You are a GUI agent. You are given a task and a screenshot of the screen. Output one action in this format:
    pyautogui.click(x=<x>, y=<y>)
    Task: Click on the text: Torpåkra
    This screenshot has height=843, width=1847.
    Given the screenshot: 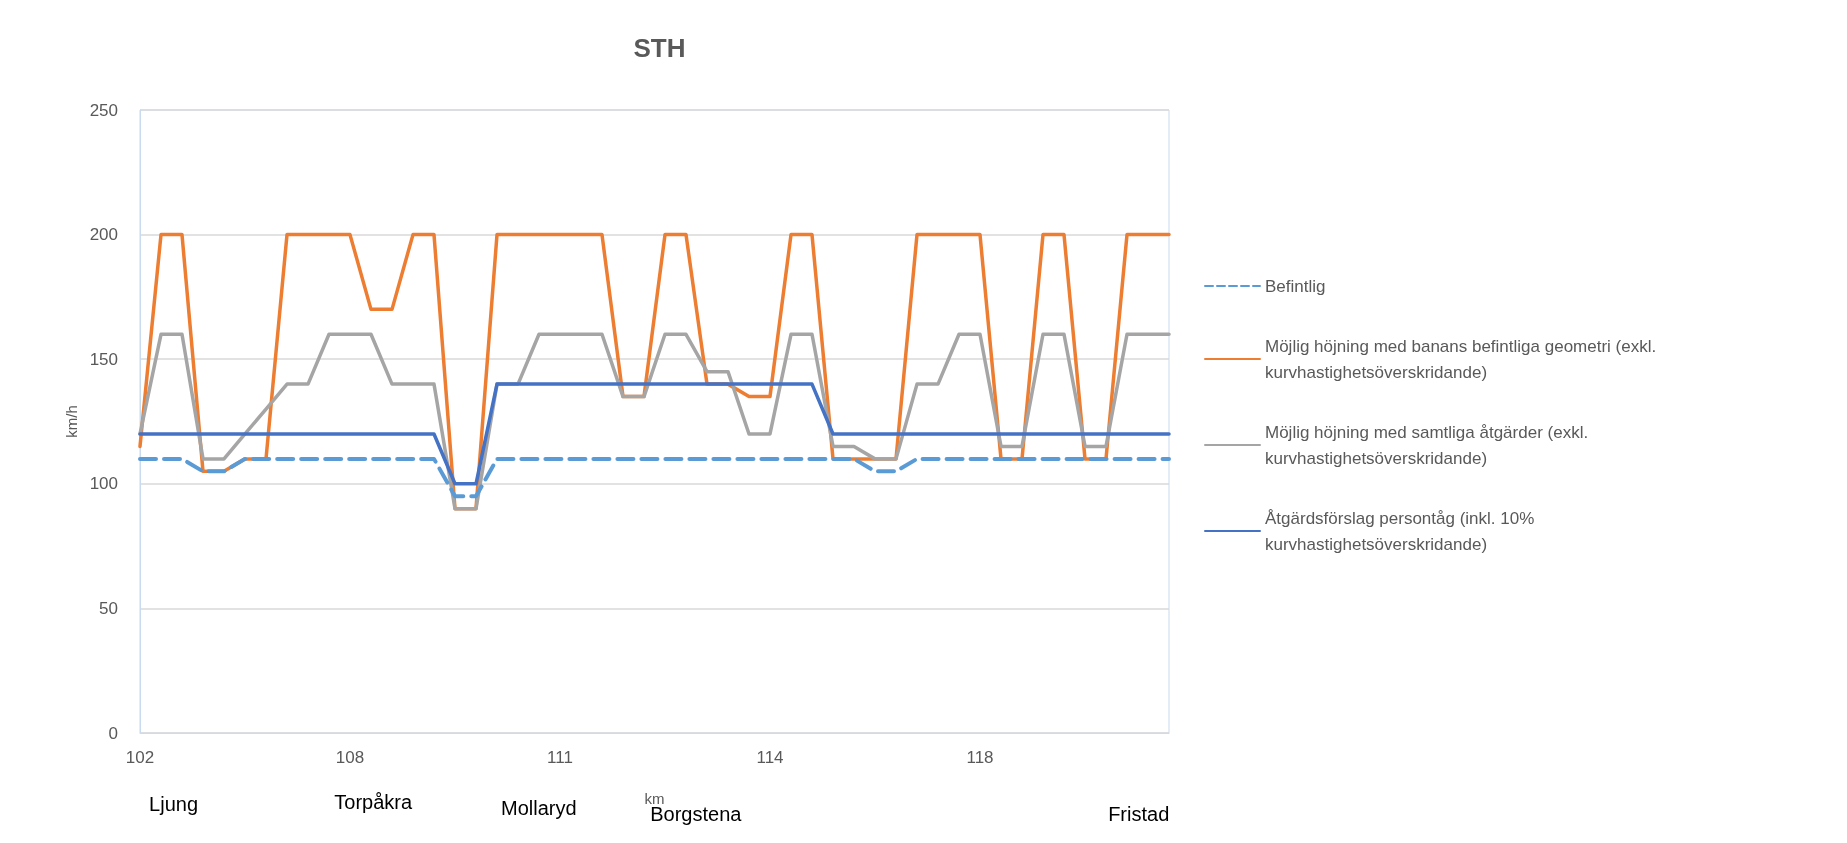 What is the action you would take?
    pyautogui.click(x=374, y=802)
    